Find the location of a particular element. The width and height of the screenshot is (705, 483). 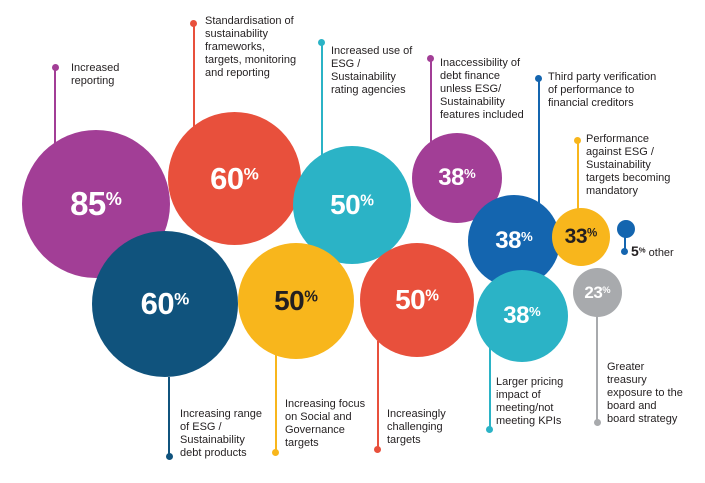

bubble-other is located at coordinates (626, 229).